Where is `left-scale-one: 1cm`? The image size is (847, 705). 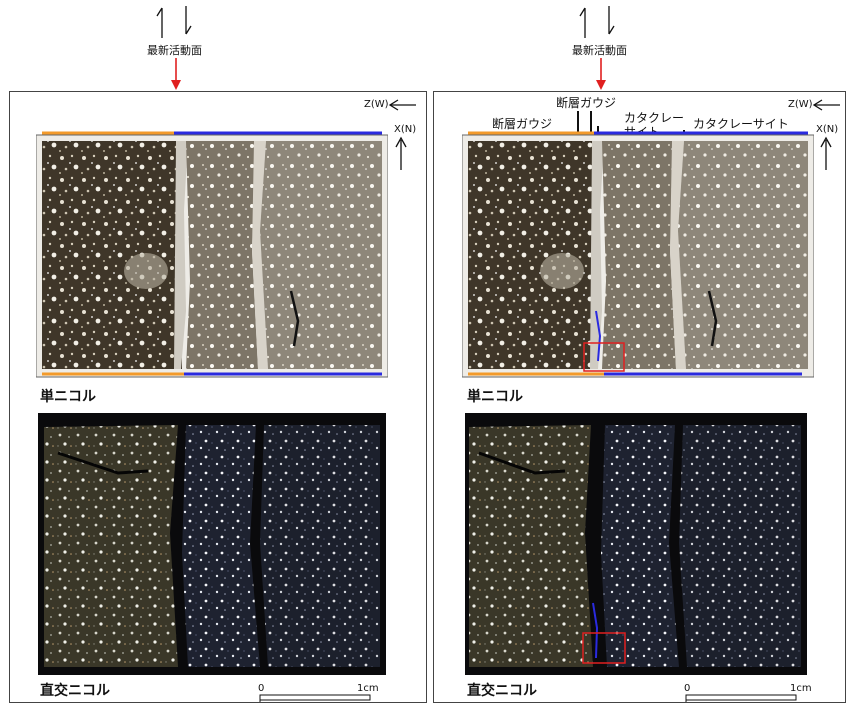
left-scale-one: 1cm is located at coordinates (368, 688).